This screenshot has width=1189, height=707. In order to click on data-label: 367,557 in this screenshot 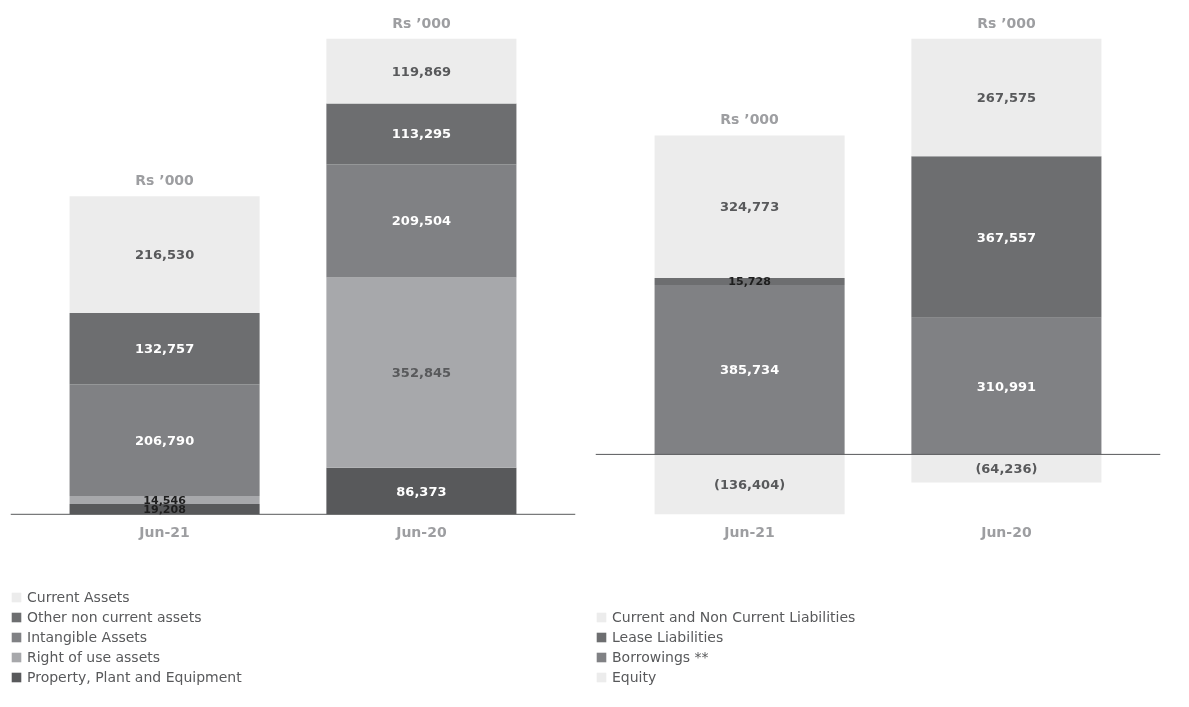, I will do `click(1006, 237)`.